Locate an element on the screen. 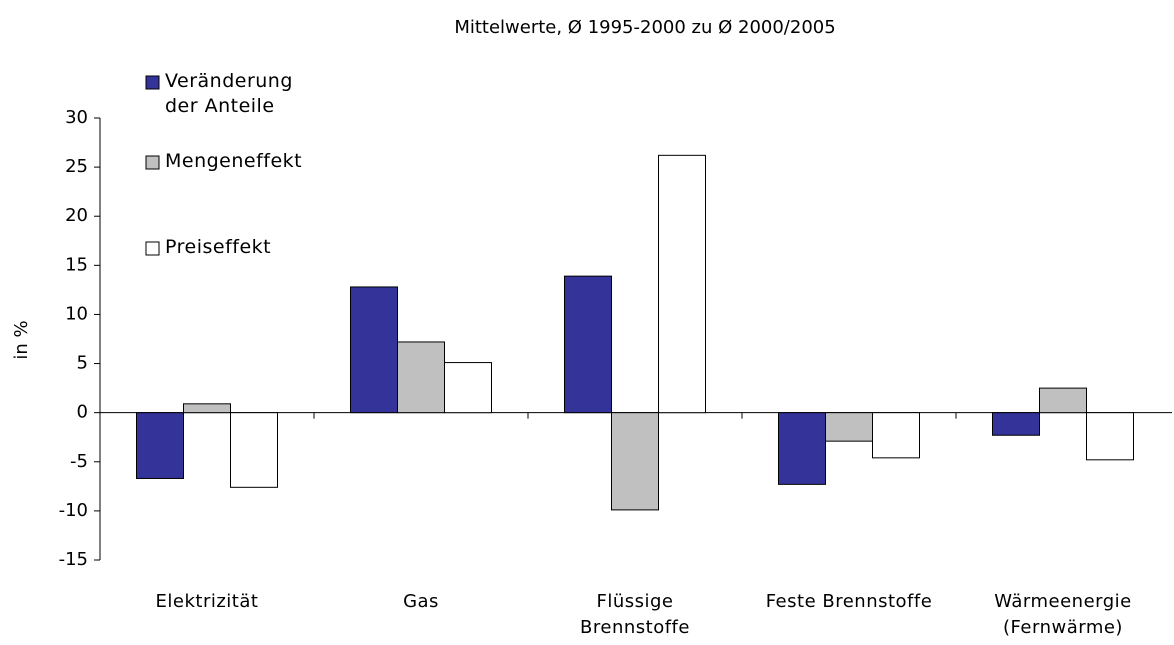 The image size is (1174, 645). legend-label: Veränderung der Anteile is located at coordinates (229, 93).